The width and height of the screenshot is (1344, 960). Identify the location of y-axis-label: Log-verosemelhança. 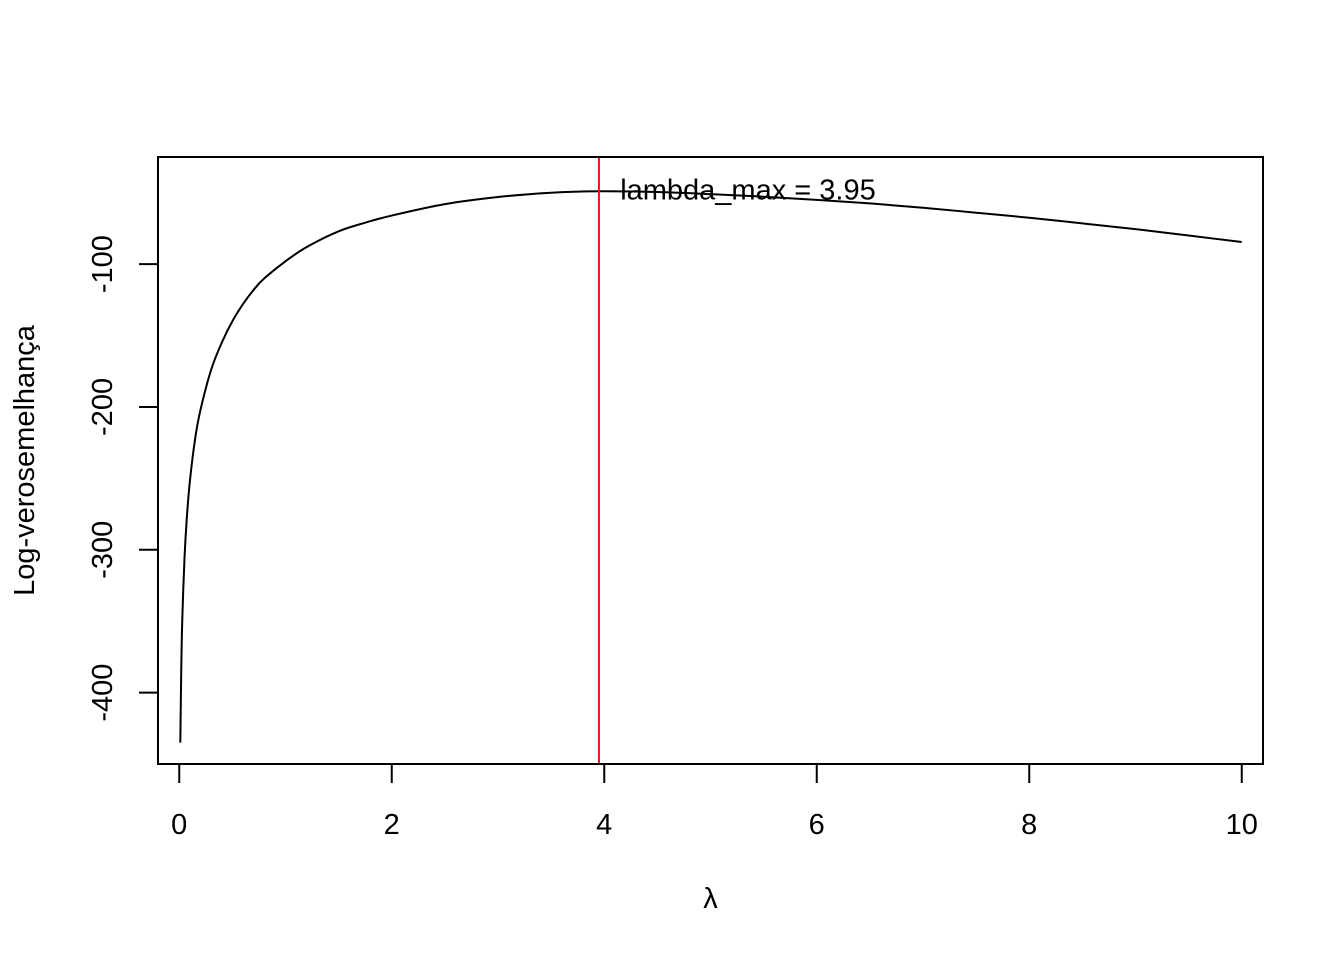
(25, 460).